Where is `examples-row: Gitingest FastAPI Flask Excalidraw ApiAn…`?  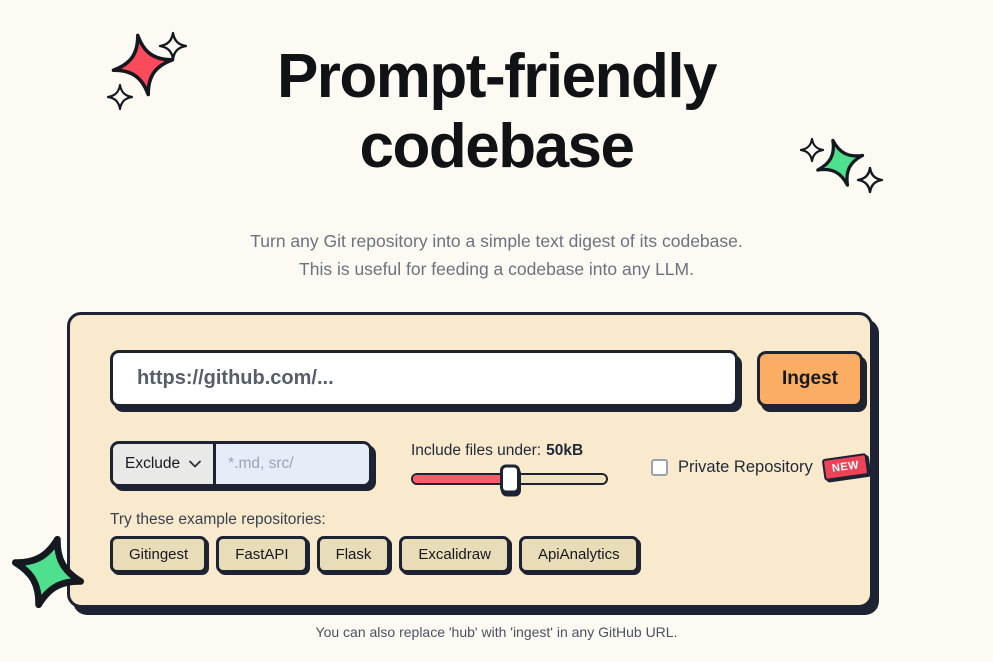
examples-row: Gitingest FastAPI Flask Excalidraw ApiAn… is located at coordinates (374, 554).